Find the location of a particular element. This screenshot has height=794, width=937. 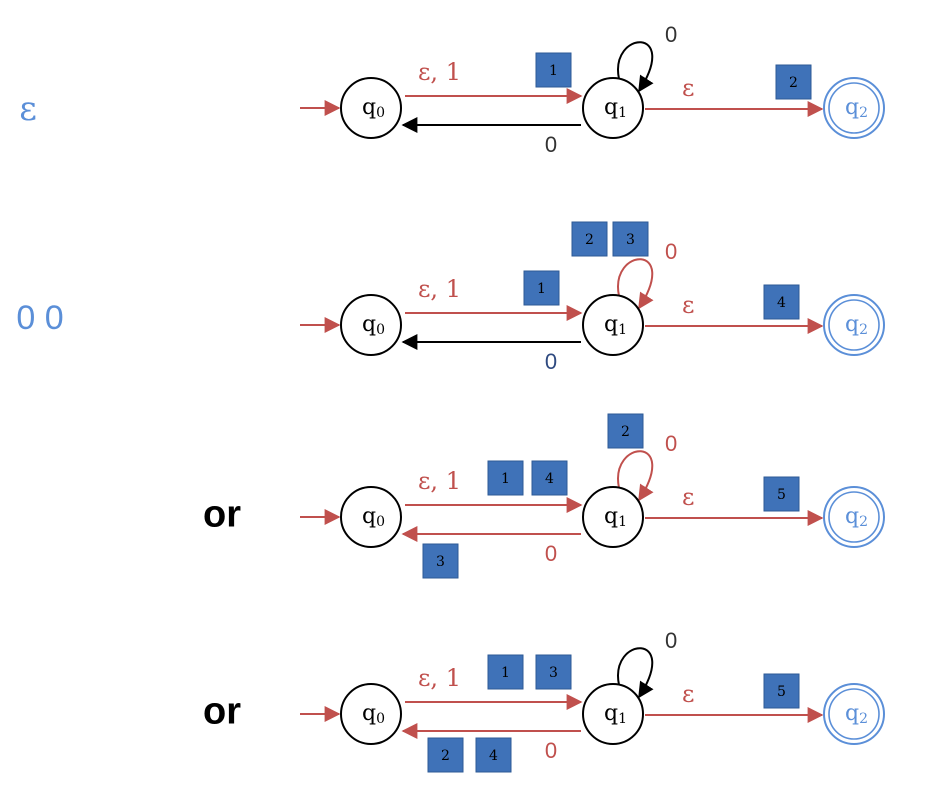

row-input-label: 0 0 is located at coordinates (39, 318).